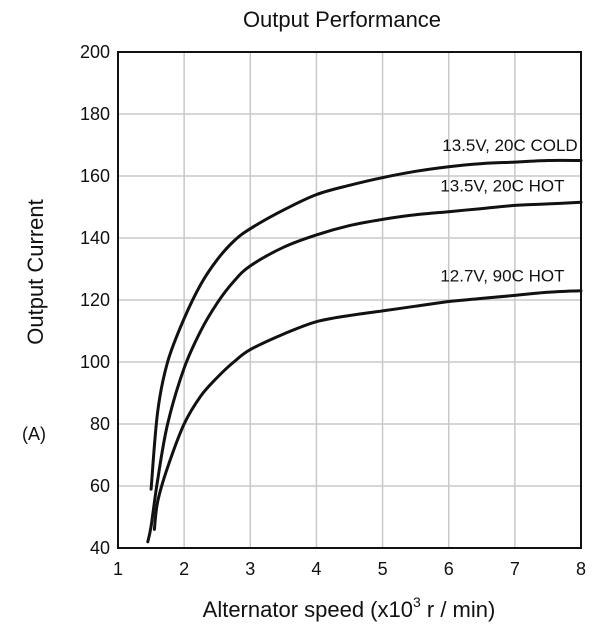  I want to click on y-axis-label: Output Current, so click(35, 272).